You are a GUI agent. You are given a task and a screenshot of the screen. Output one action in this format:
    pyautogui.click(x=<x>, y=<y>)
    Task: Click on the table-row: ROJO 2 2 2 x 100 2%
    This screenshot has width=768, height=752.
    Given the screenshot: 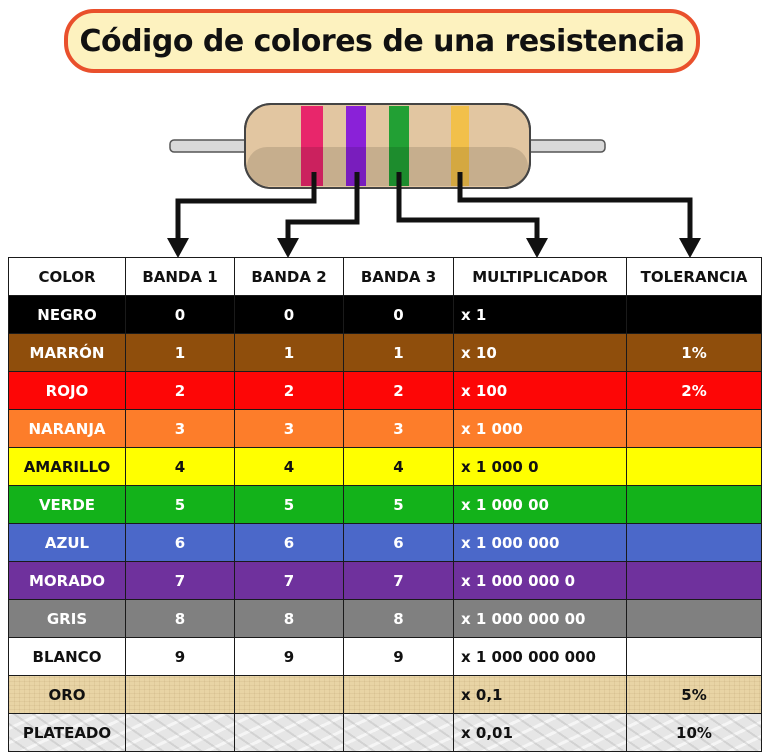 What is the action you would take?
    pyautogui.click(x=385, y=390)
    